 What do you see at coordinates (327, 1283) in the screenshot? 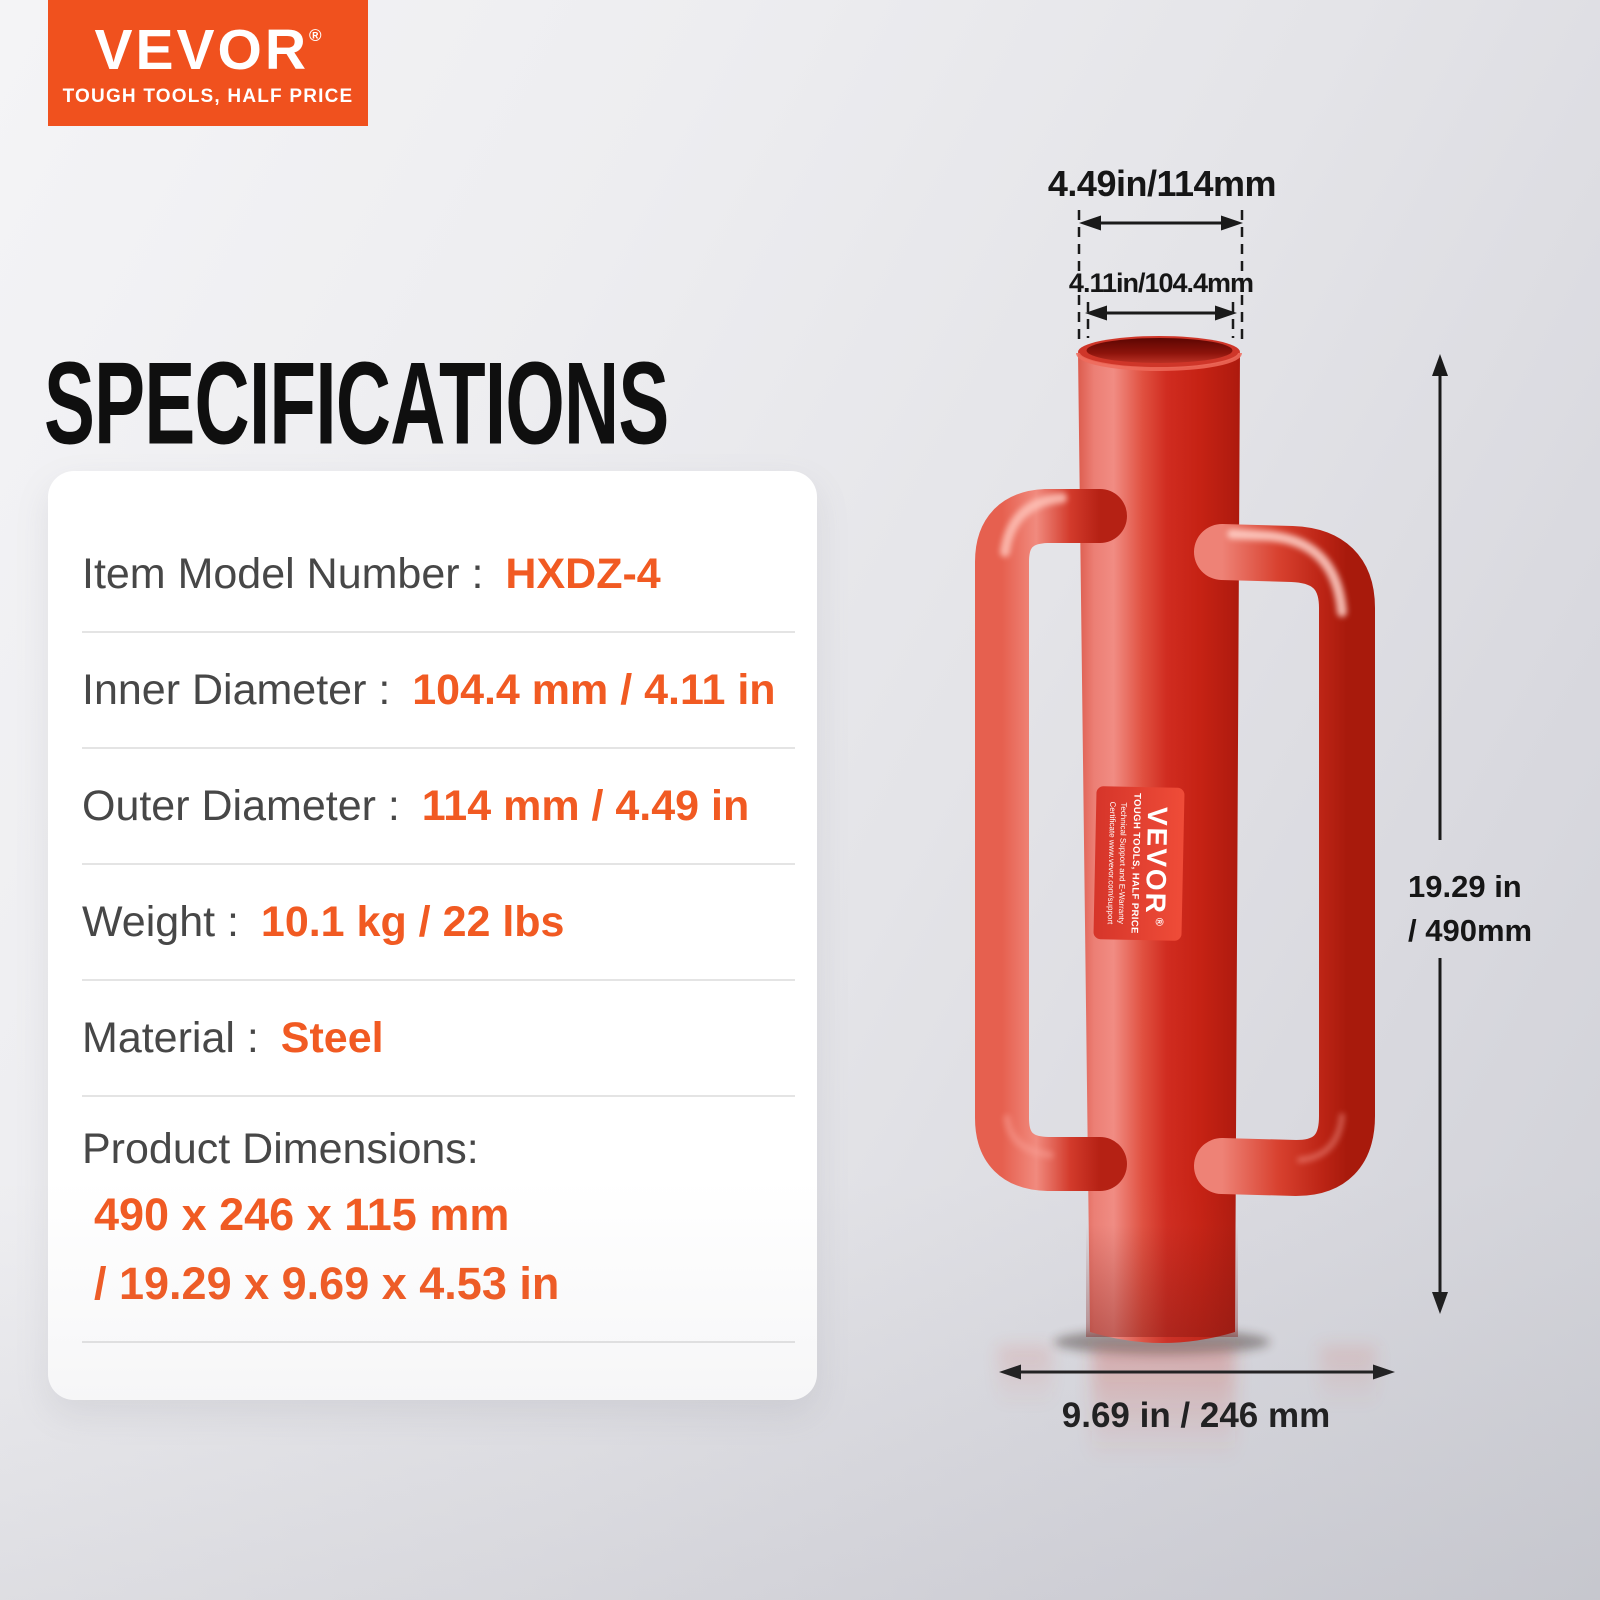
I see `spec-value: / 19.29 x 9.69 x 4.53 in` at bounding box center [327, 1283].